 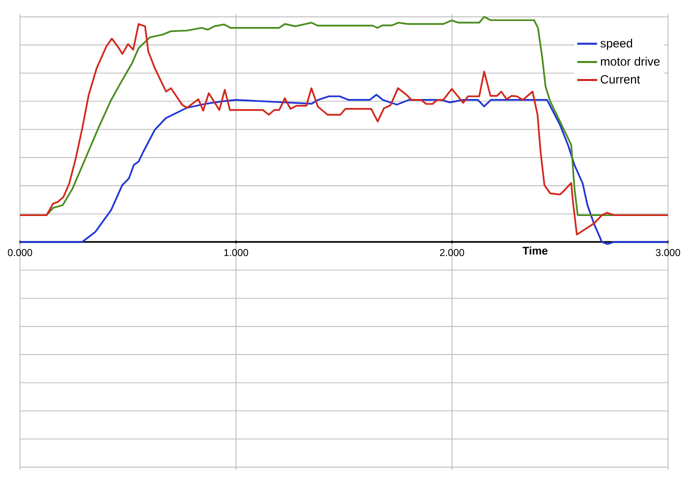 What do you see at coordinates (452, 252) in the screenshot?
I see `x-tick-label: 2.000` at bounding box center [452, 252].